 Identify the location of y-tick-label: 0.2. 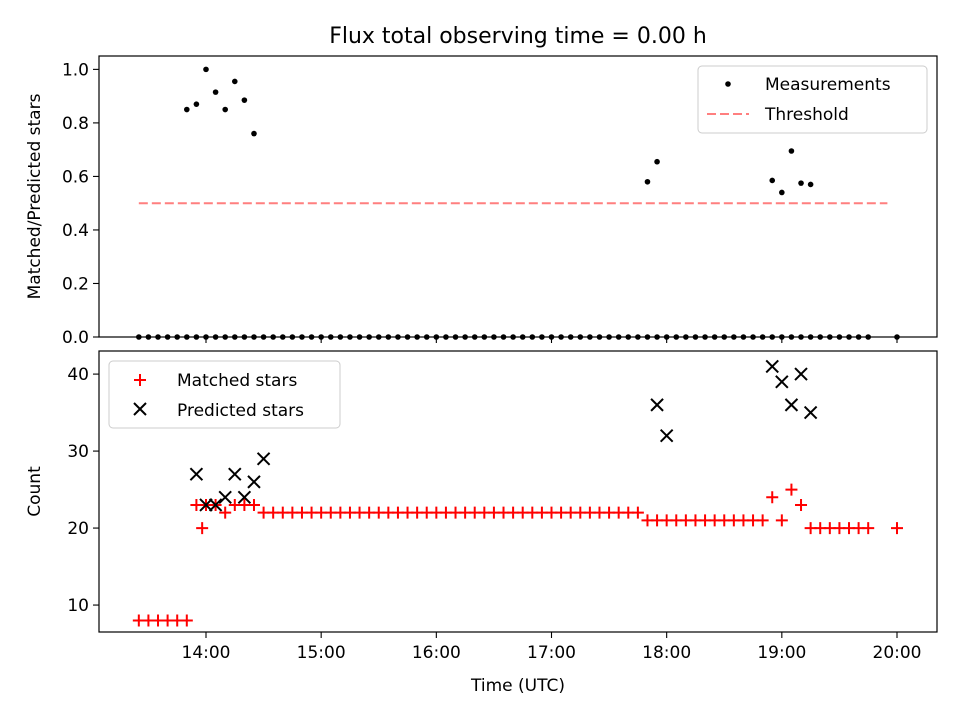
(75, 284).